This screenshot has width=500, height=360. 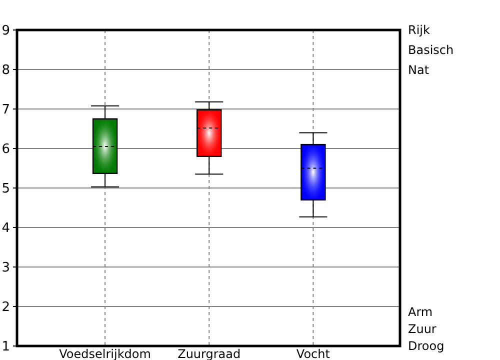 What do you see at coordinates (6, 189) in the screenshot?
I see `y-tick-label: 5` at bounding box center [6, 189].